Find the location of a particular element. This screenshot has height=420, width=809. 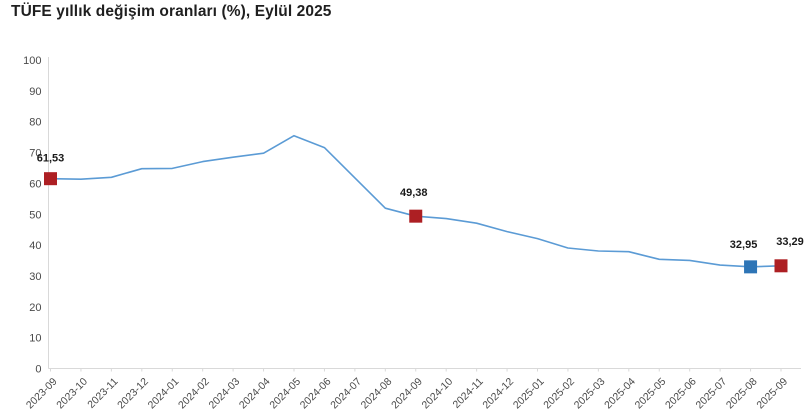

x-tick-label: 2024-02 is located at coordinates (194, 394).